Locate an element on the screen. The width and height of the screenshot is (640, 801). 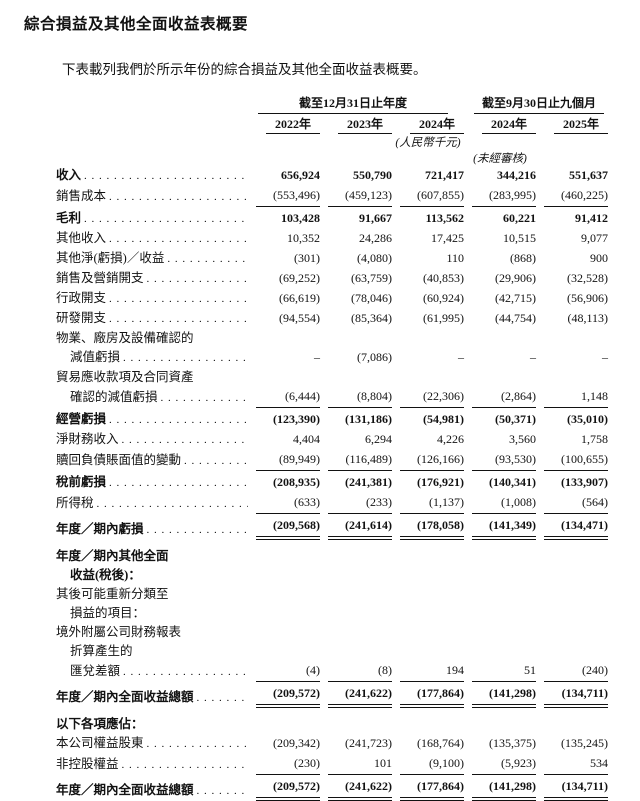
cell-value: (133,907) is located at coordinates (585, 482).